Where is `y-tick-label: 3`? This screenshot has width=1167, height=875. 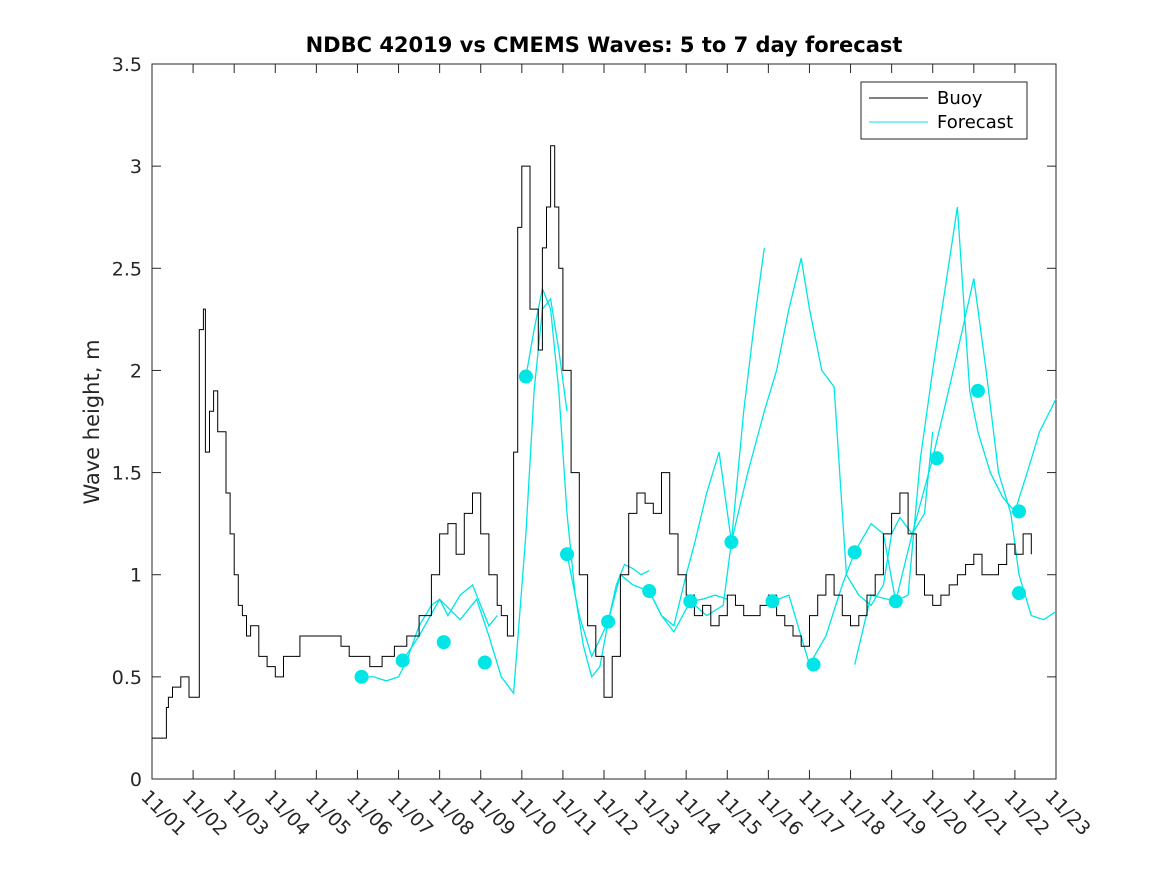
y-tick-label: 3 is located at coordinates (136, 167).